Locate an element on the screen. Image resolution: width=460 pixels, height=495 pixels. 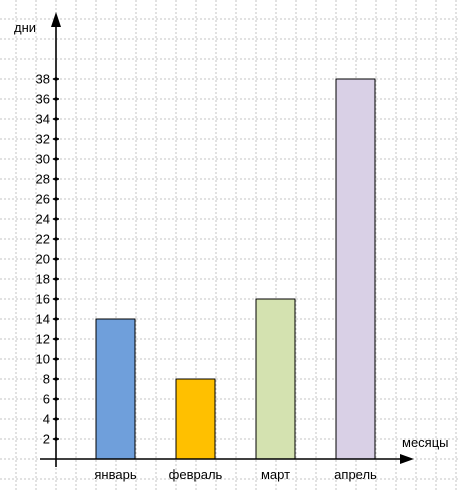
y-tick-label: 16 is located at coordinates (43, 299).